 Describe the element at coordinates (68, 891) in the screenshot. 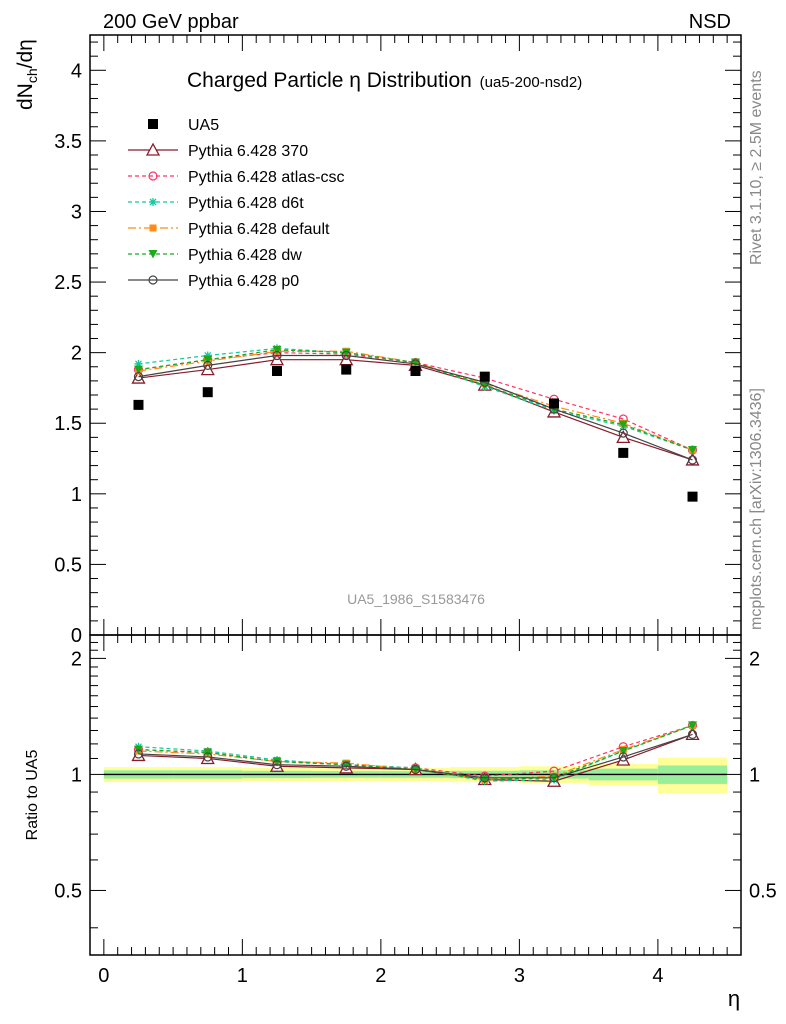

I see `ratio-y-tick-label: 0.5` at that location.